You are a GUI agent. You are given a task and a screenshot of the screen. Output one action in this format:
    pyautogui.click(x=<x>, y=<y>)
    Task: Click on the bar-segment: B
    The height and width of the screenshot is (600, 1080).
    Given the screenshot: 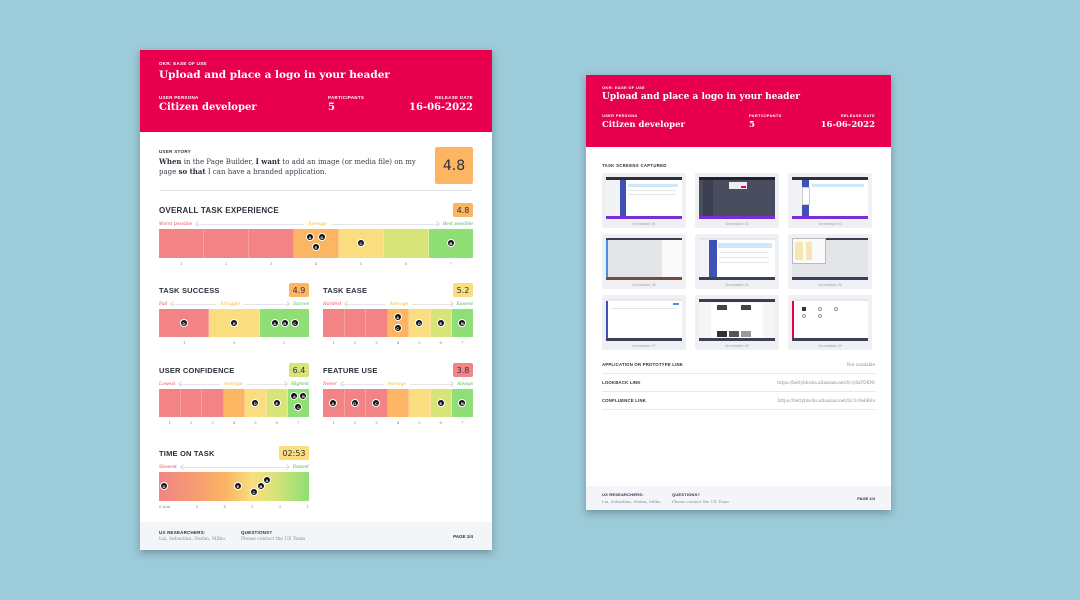 What is the action you would take?
    pyautogui.click(x=463, y=403)
    